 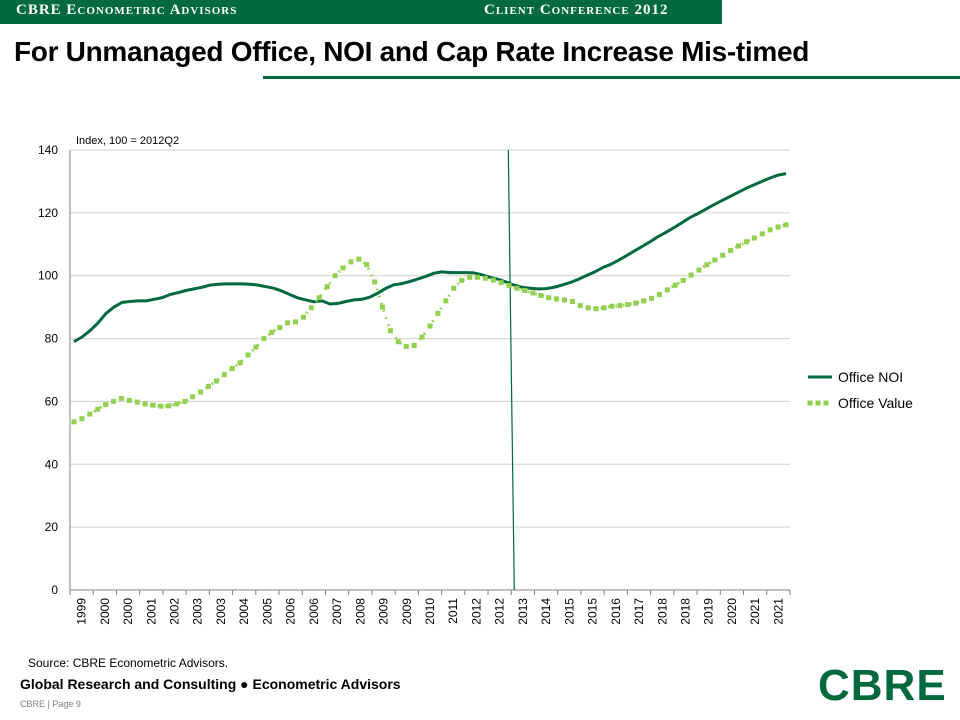 What do you see at coordinates (360, 611) in the screenshot?
I see `x-tick-label: 2008` at bounding box center [360, 611].